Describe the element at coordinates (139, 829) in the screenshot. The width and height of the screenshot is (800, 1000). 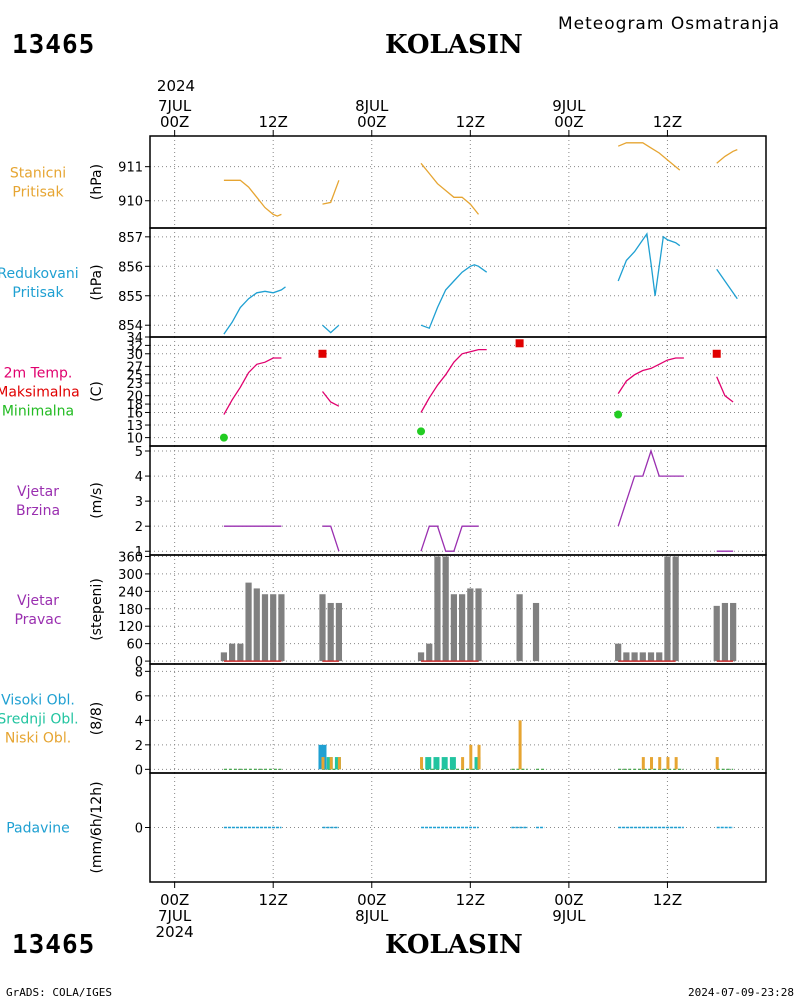
I see `precip-ytick-label: 0` at that location.